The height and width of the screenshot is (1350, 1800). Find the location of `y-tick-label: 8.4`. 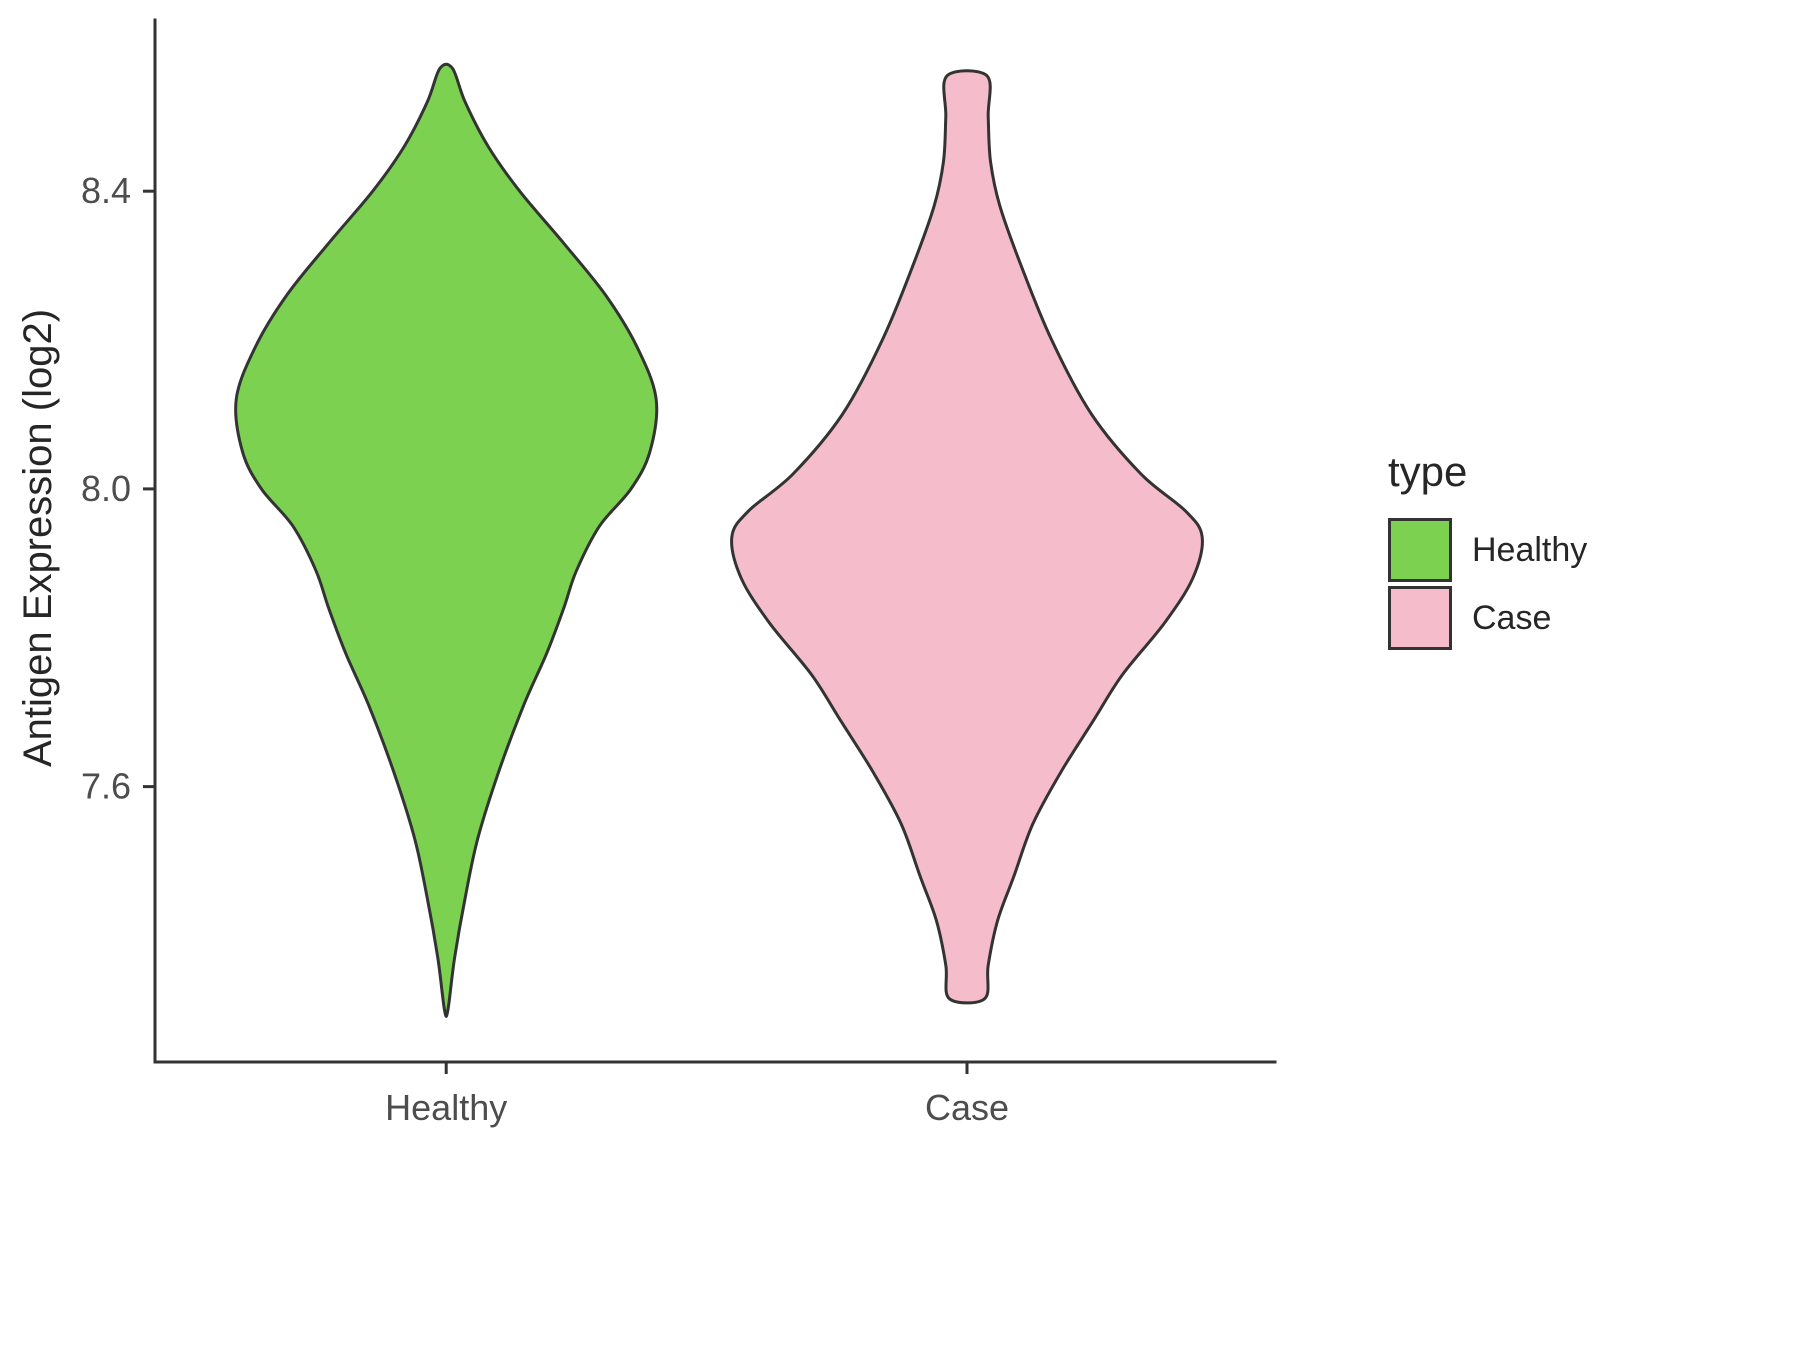

y-tick-label: 8.4 is located at coordinates (106, 190).